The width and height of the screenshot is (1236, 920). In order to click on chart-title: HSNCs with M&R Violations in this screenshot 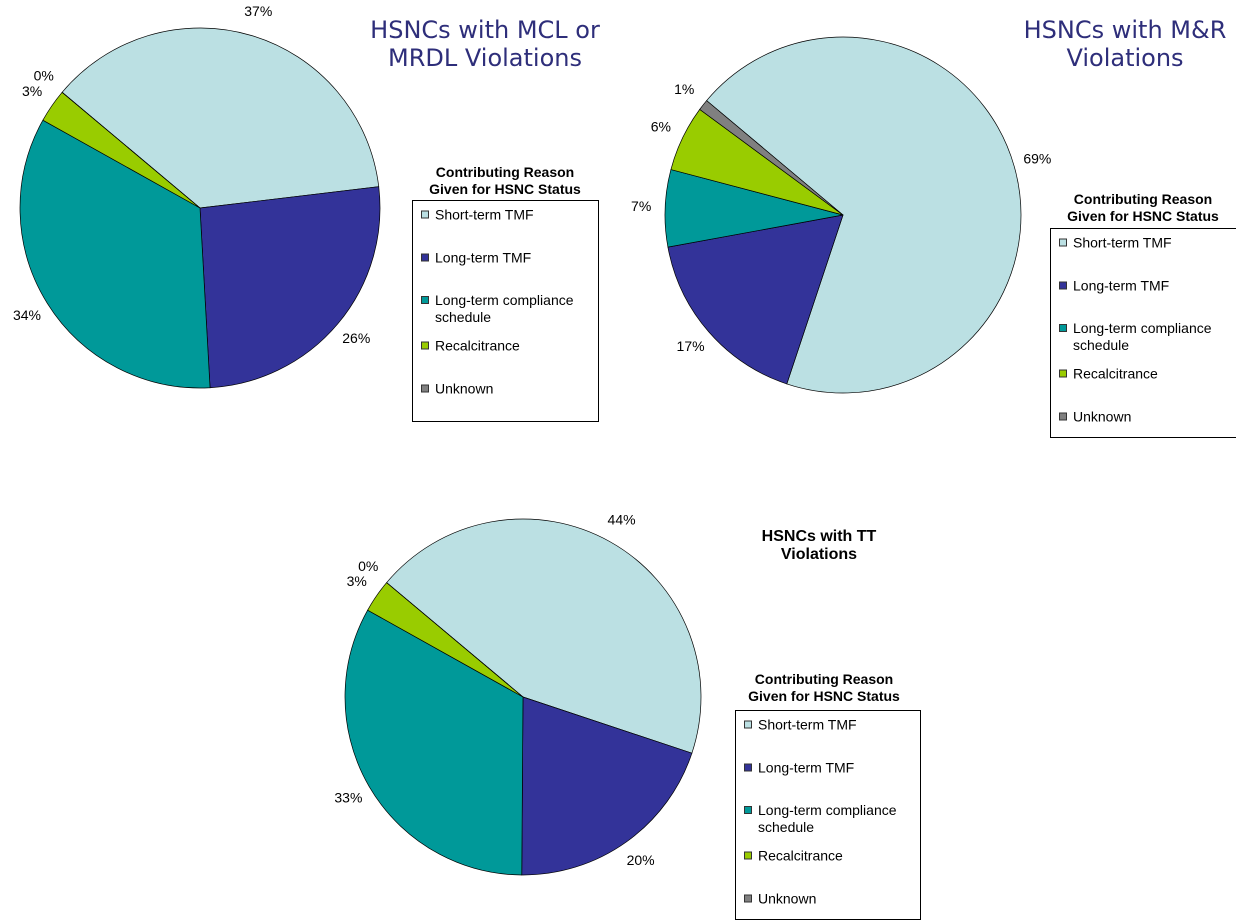, I will do `click(1125, 44)`.